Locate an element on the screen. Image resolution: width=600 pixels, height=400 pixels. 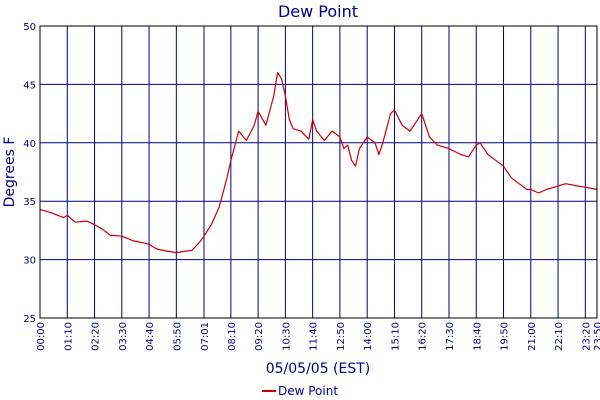
x-tick-label: 01:10 is located at coordinates (68, 336).